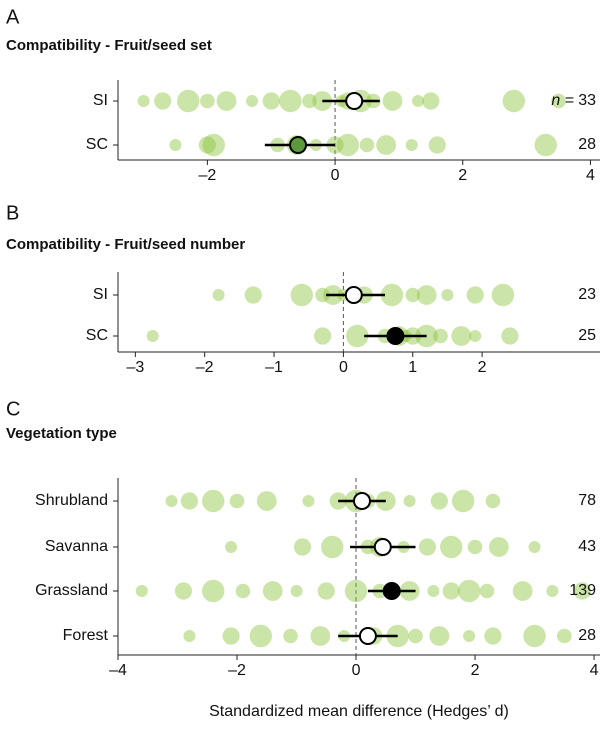 The height and width of the screenshot is (730, 610). Describe the element at coordinates (61, 433) in the screenshot. I see `panel-title: Vegetation type` at that location.